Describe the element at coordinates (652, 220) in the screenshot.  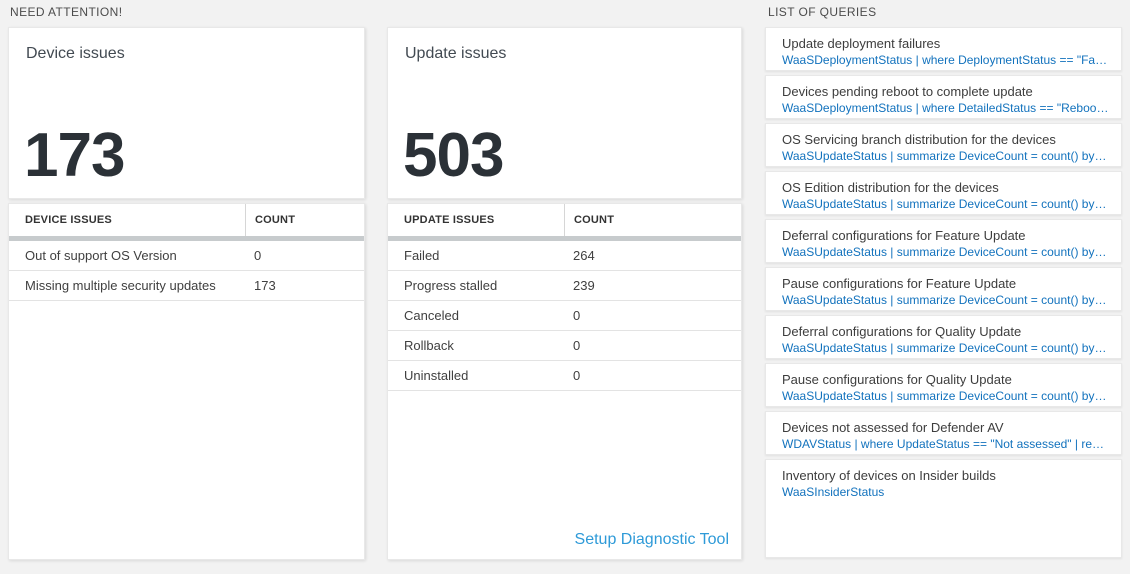
I see `update-table-header-count: COUNT` at that location.